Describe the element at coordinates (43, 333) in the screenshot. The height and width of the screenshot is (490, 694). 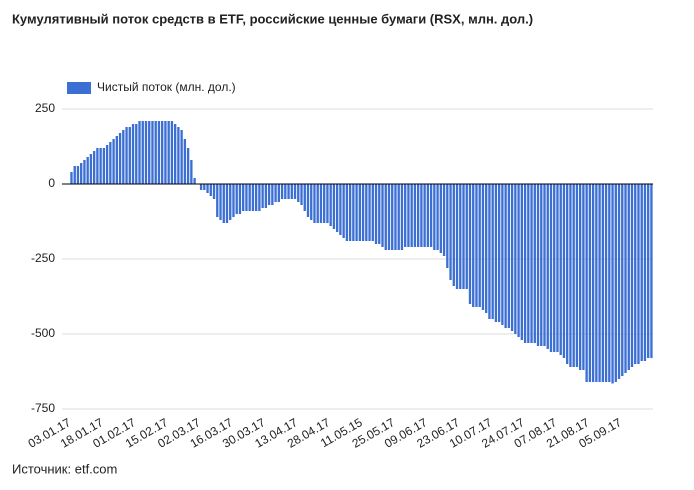
I see `y-tick-label: -500` at that location.